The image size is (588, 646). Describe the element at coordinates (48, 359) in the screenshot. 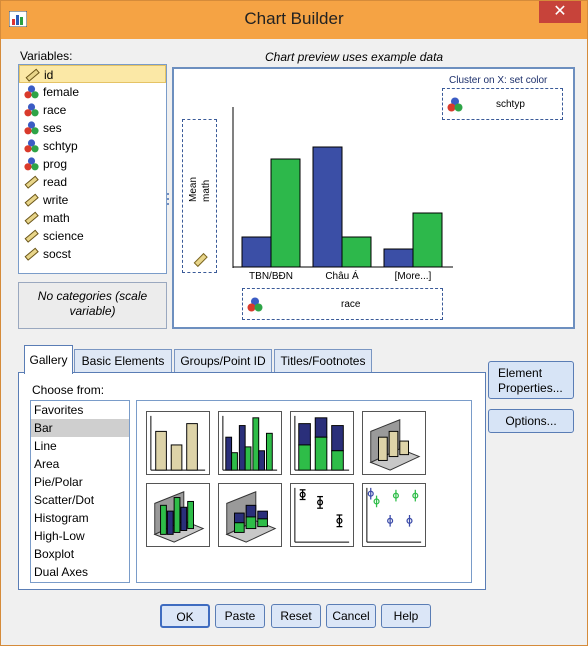

I see `tab-gallery: Gallery` at that location.